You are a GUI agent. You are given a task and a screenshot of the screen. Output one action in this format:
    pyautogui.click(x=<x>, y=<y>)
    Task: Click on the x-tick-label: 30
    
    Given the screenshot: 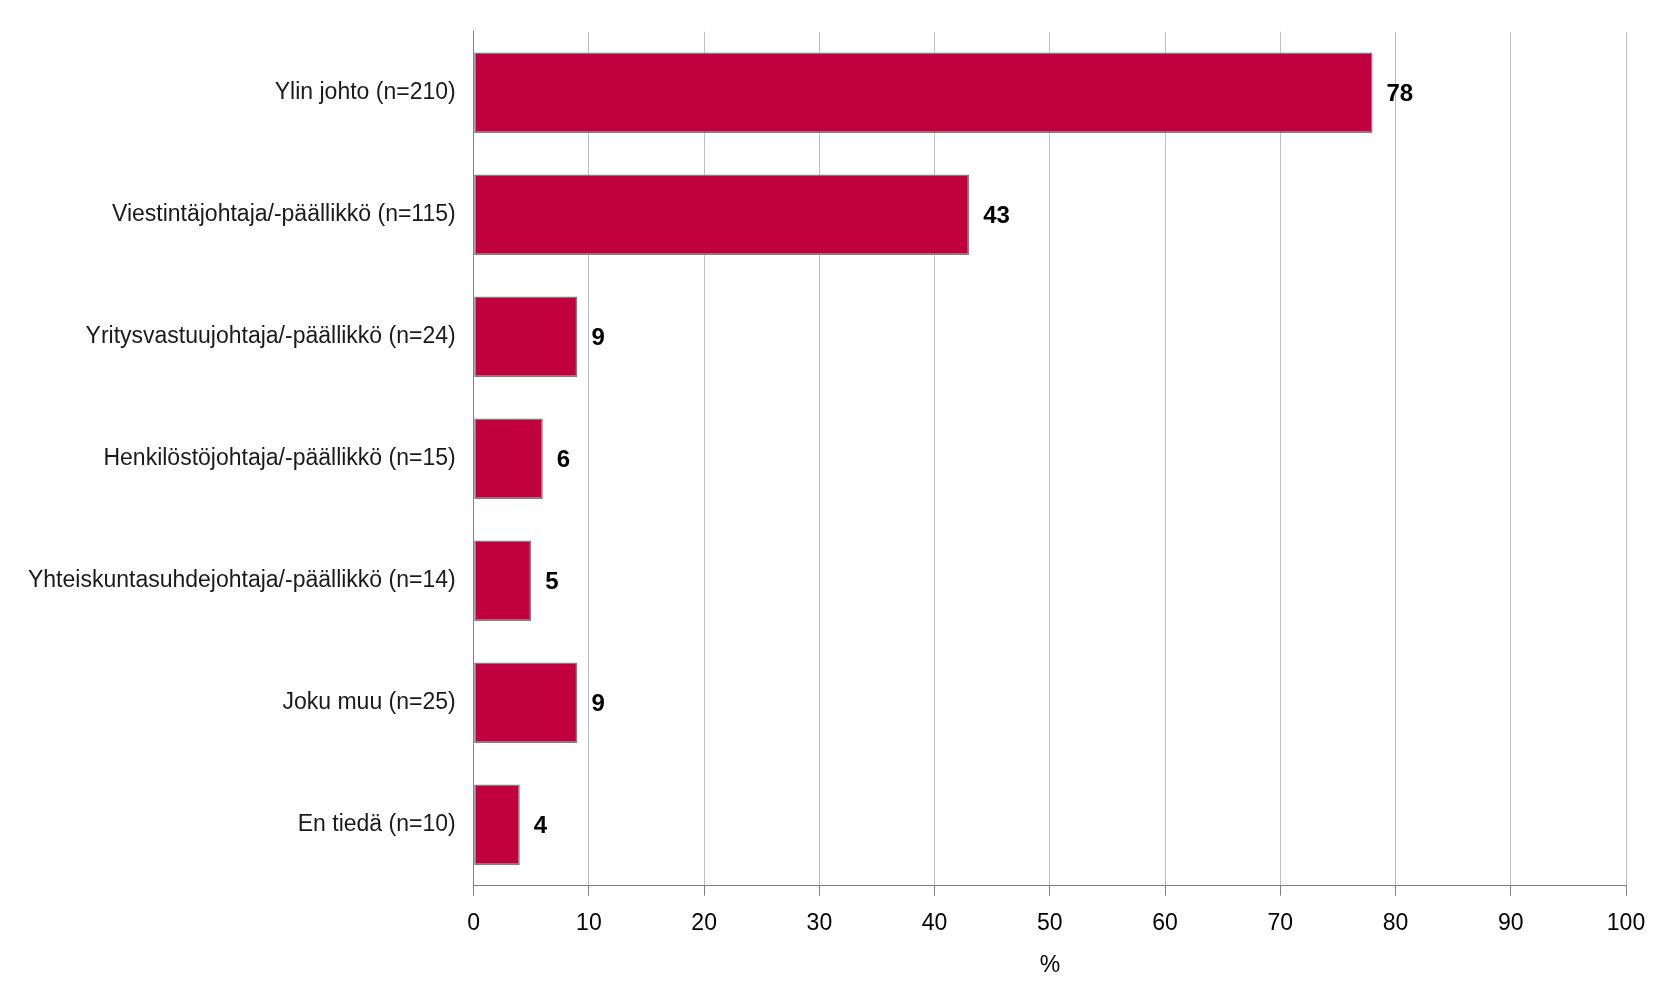 What is the action you would take?
    pyautogui.click(x=819, y=921)
    